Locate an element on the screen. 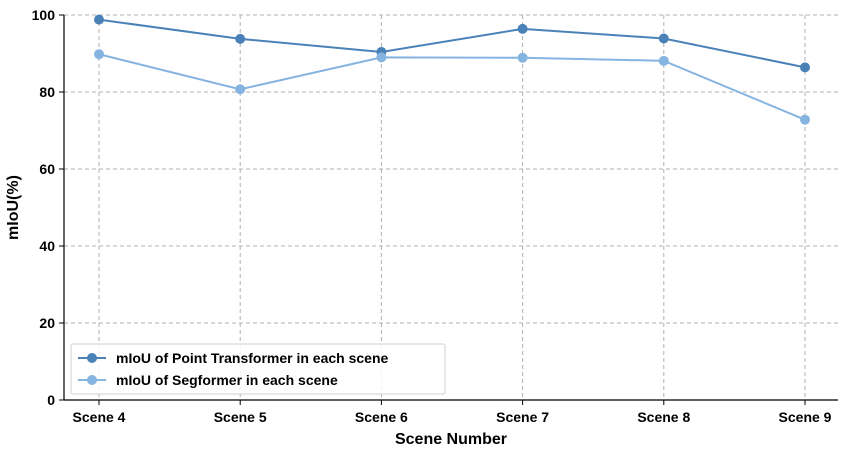  y-tick-label: 100 is located at coordinates (44, 15).